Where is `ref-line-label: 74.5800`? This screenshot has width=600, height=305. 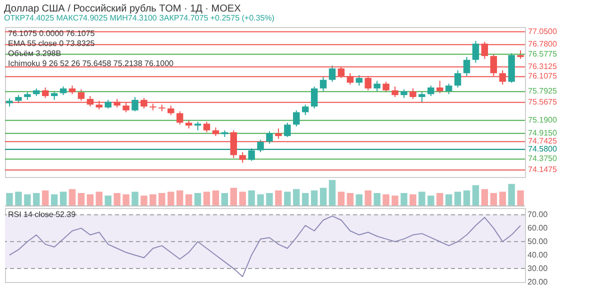 ref-line-label: 74.5800 is located at coordinates (543, 149).